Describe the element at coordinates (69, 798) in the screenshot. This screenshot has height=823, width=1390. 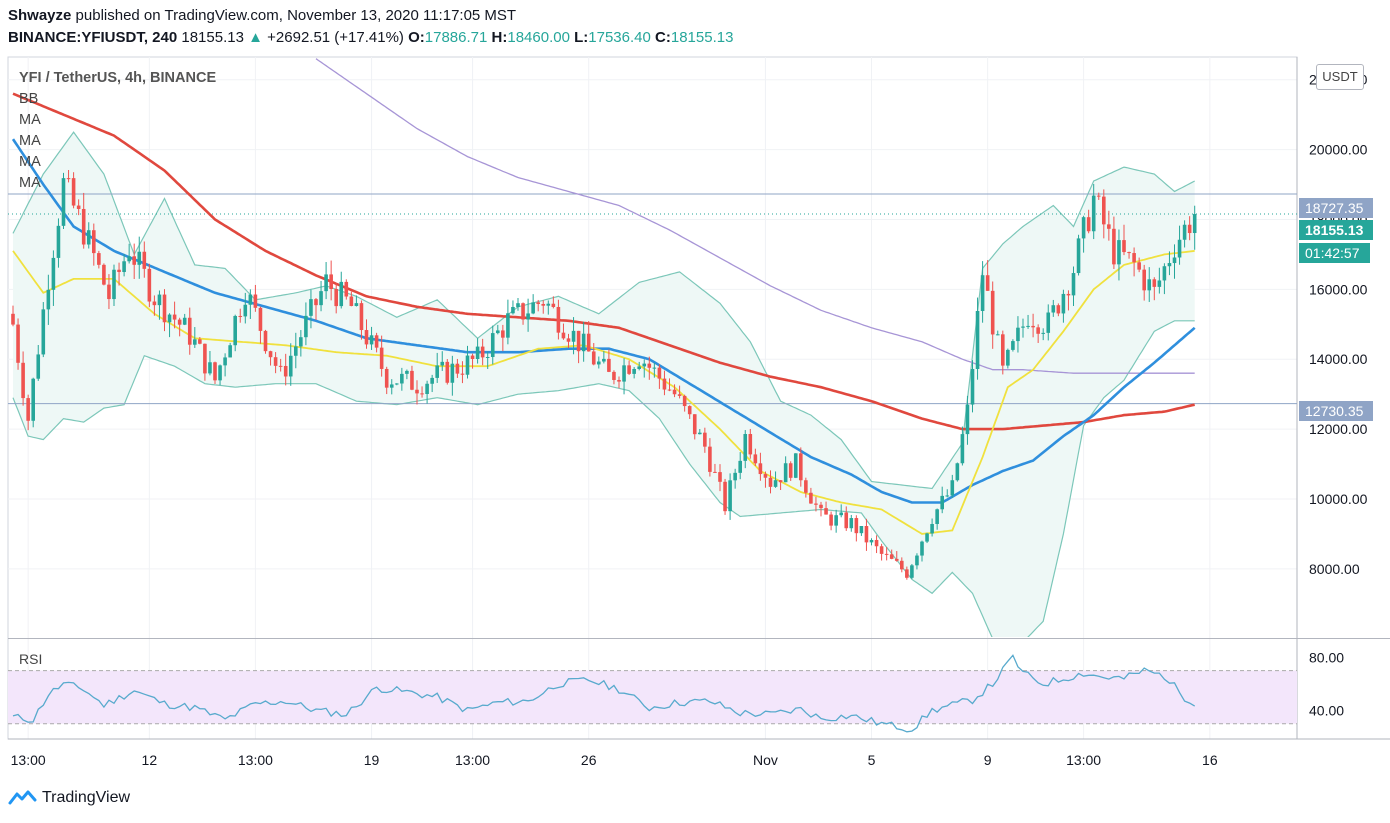
I see `tradingview-footer: TradingView` at that location.